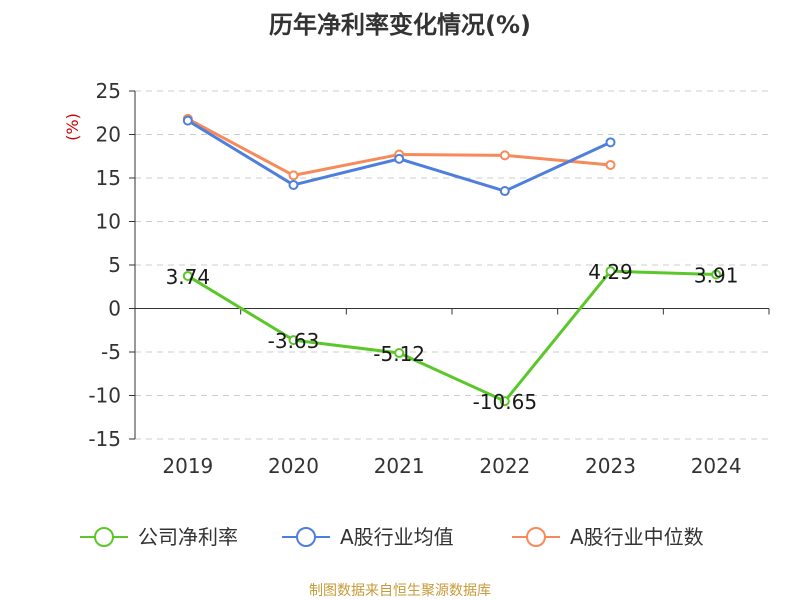  I want to click on y-tick-label: -10, so click(104, 396).